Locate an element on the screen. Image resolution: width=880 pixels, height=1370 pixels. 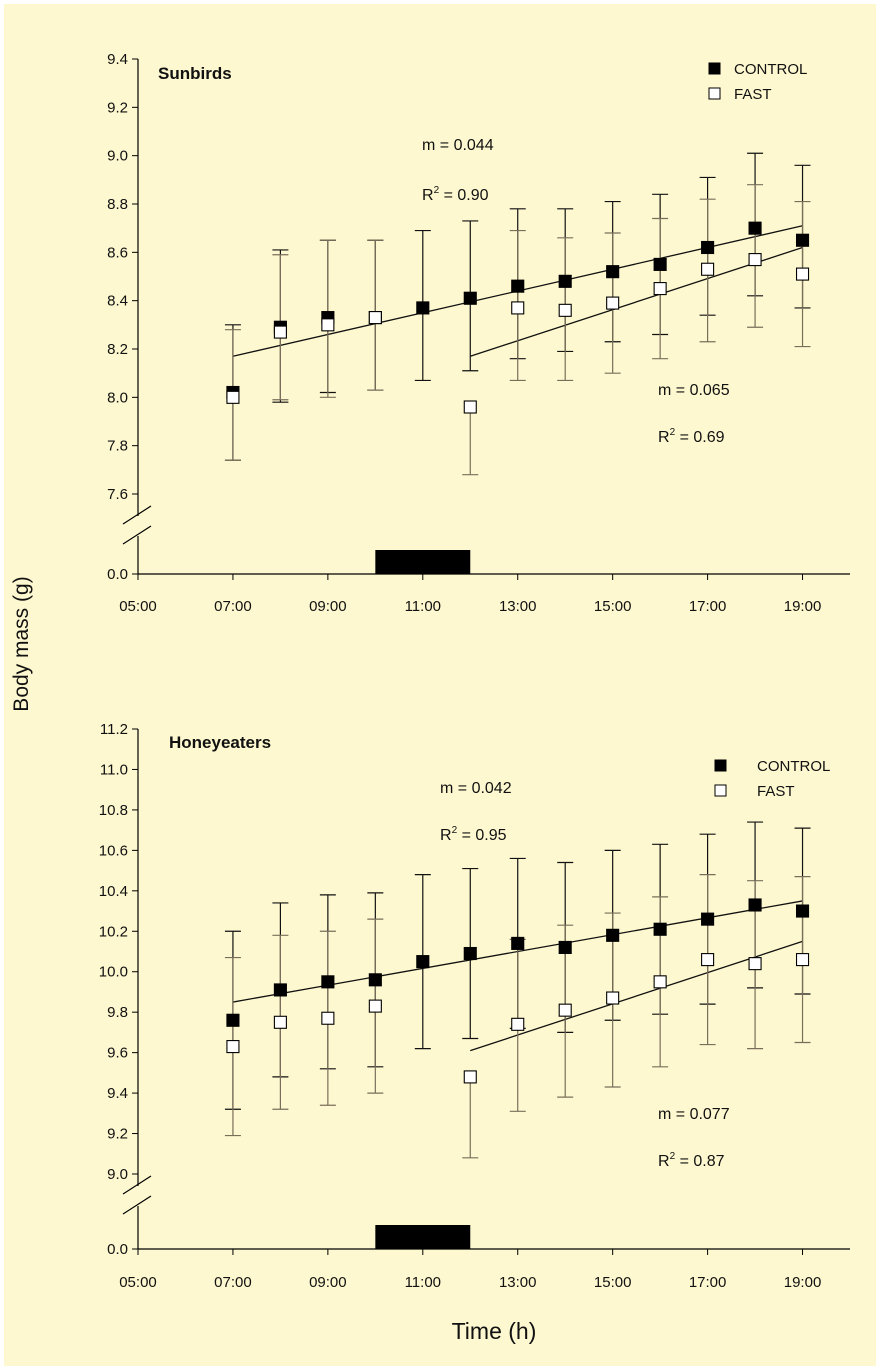
legend-marker-control is located at coordinates (720, 765).